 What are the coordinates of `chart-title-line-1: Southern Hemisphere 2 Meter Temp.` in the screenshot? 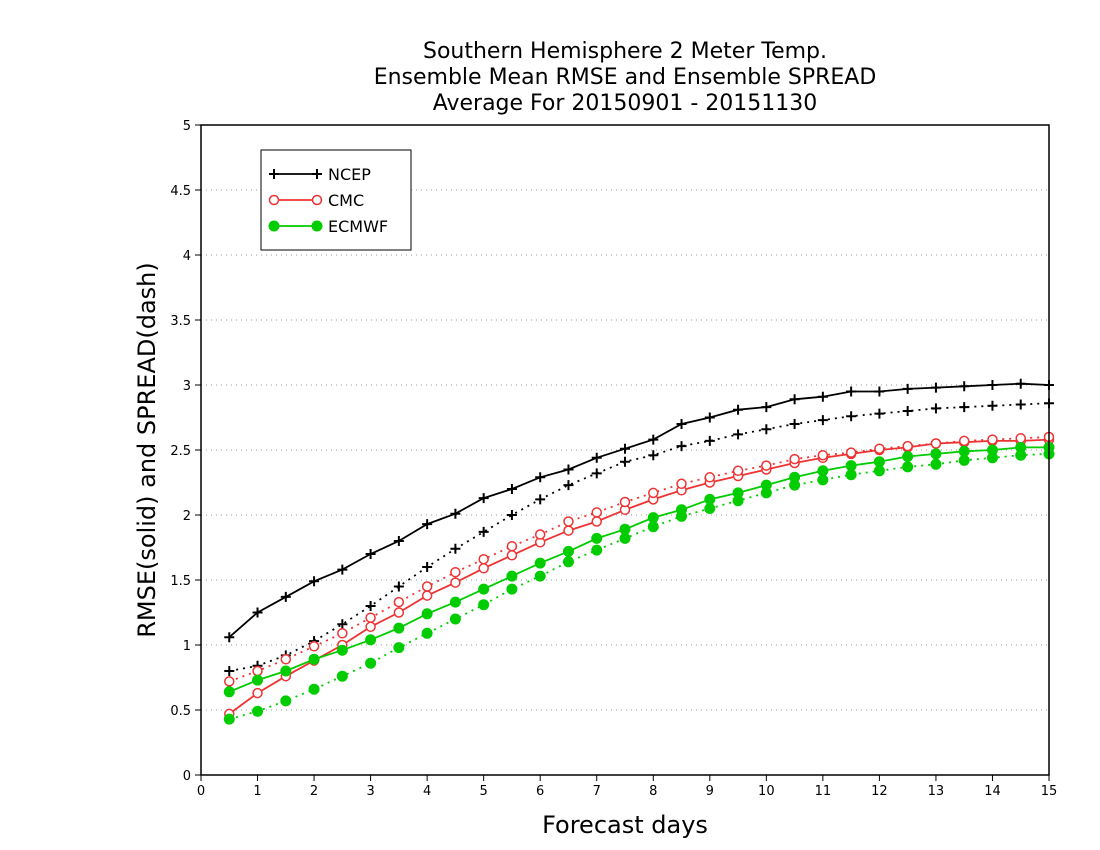 It's located at (625, 51).